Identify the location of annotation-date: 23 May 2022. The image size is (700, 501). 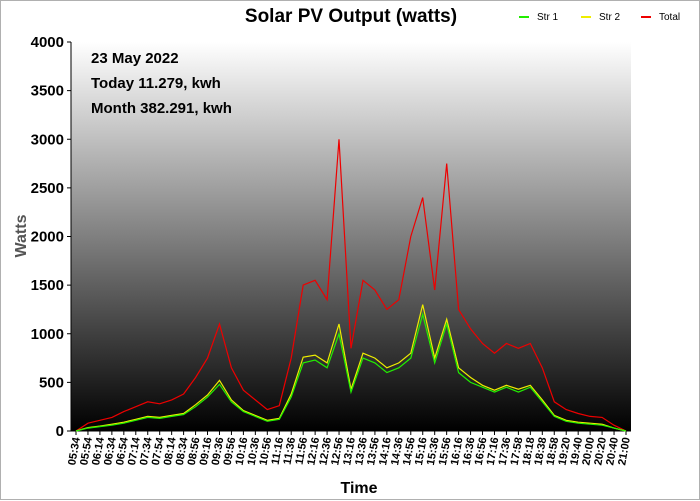
(135, 58).